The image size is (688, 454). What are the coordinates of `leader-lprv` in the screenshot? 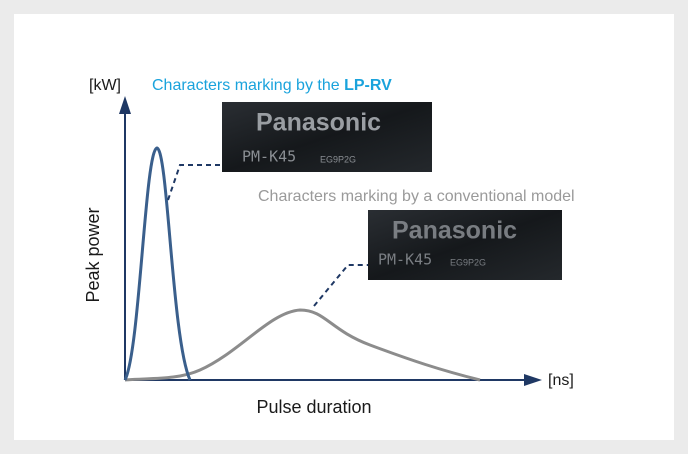 It's located at (194, 182).